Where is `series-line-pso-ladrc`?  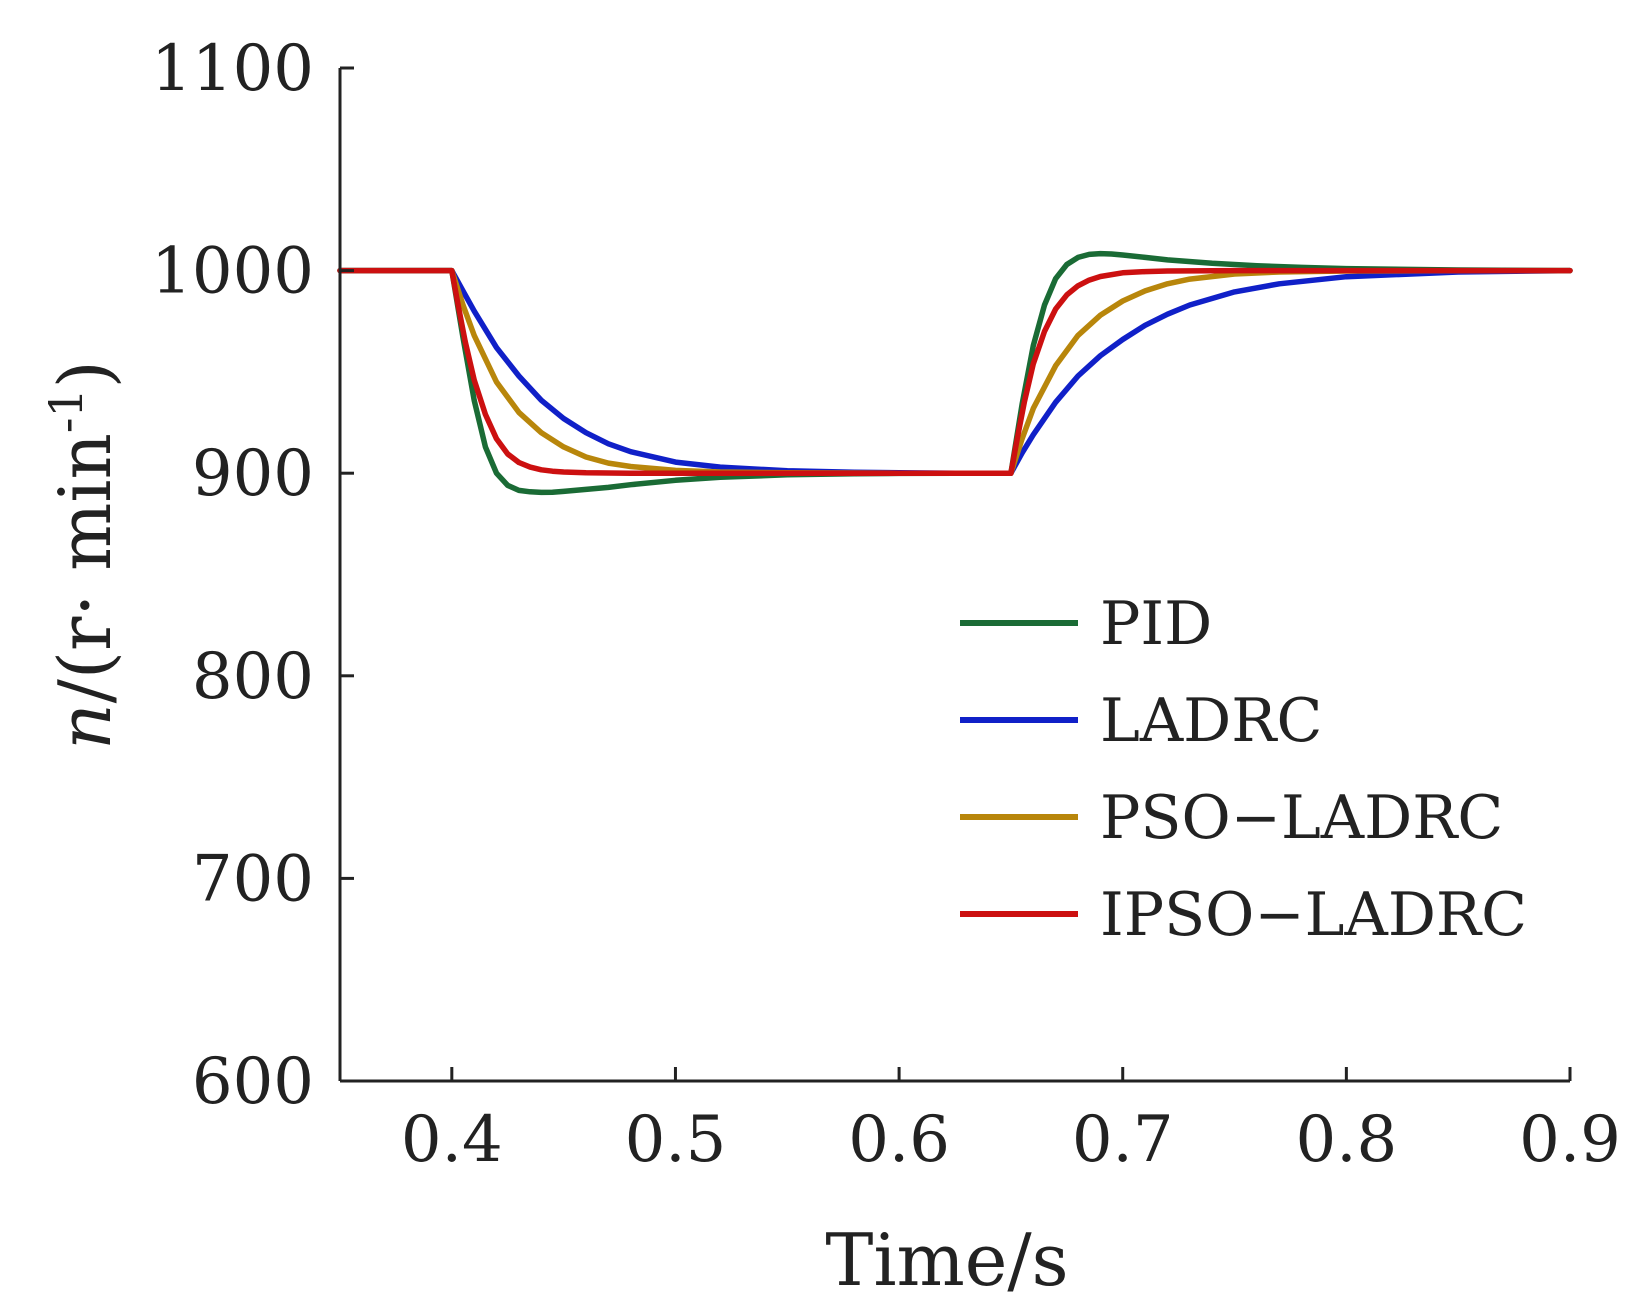 series-line-pso-ladrc is located at coordinates (955, 371).